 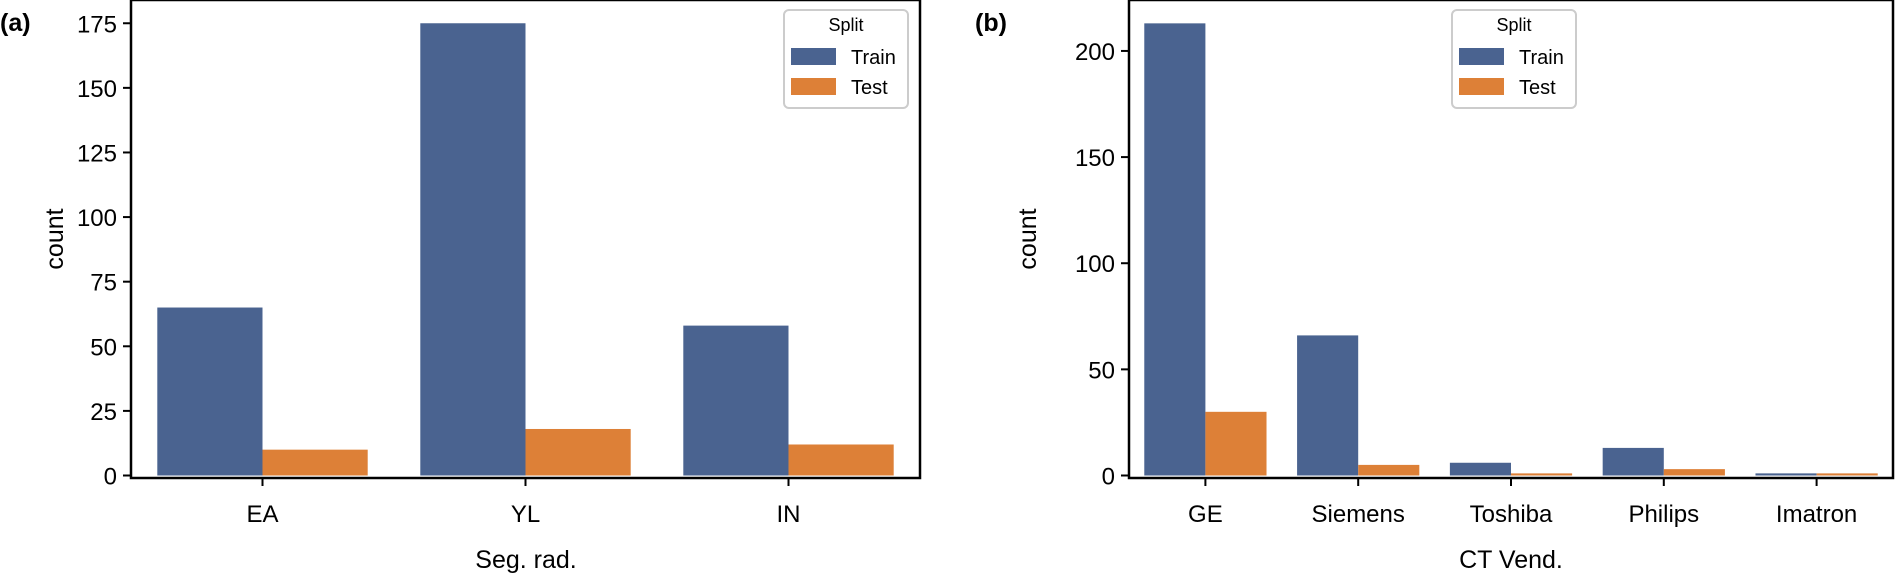 I want to click on panel-a-y-tick-label: 75, so click(x=103, y=283).